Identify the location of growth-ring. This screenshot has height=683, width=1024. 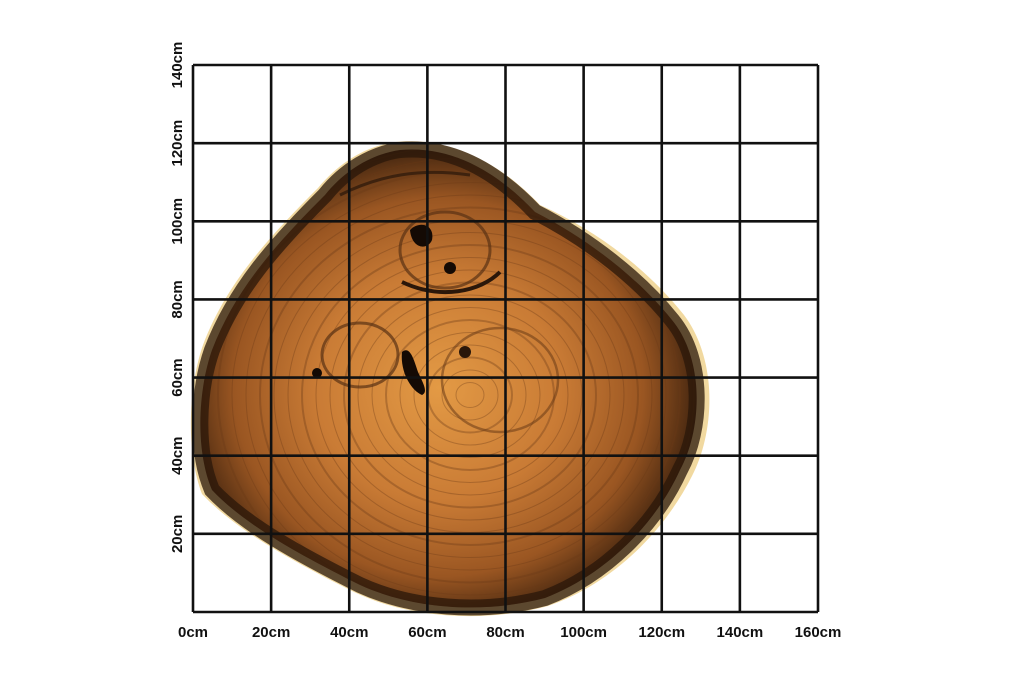
(470, 395).